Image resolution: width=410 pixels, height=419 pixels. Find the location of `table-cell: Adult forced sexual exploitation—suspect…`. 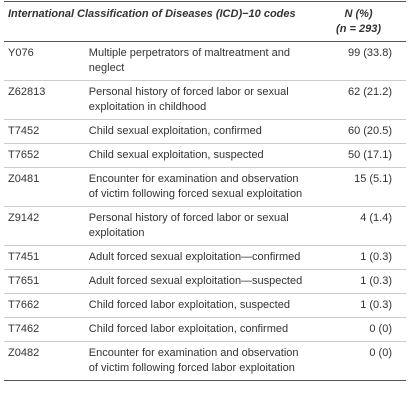

table-cell: Adult forced sexual exploitation—suspect… is located at coordinates (195, 281).